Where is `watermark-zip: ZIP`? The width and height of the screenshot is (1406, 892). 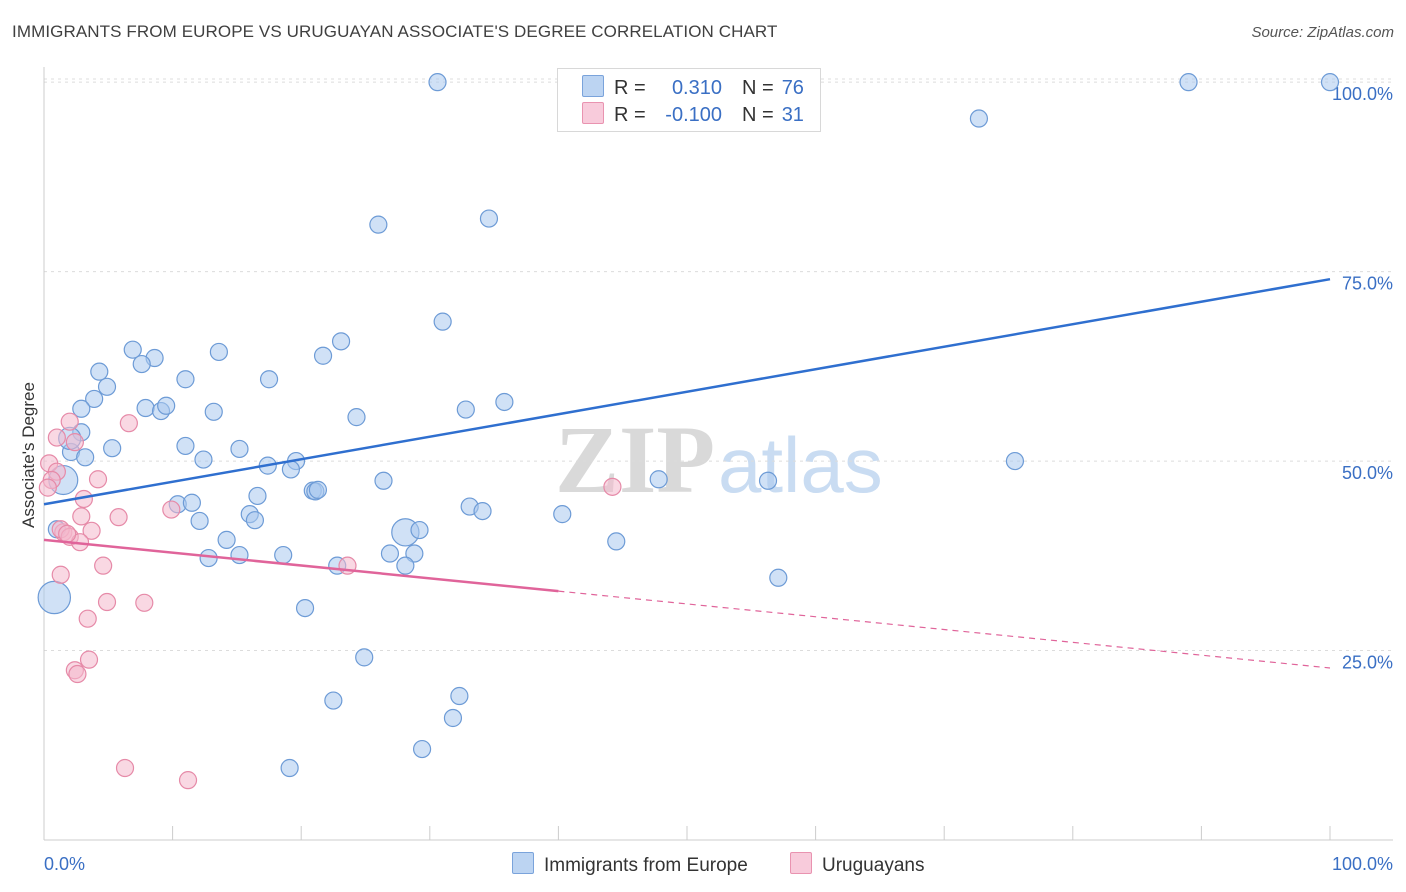 watermark-zip: ZIP is located at coordinates (635, 459).